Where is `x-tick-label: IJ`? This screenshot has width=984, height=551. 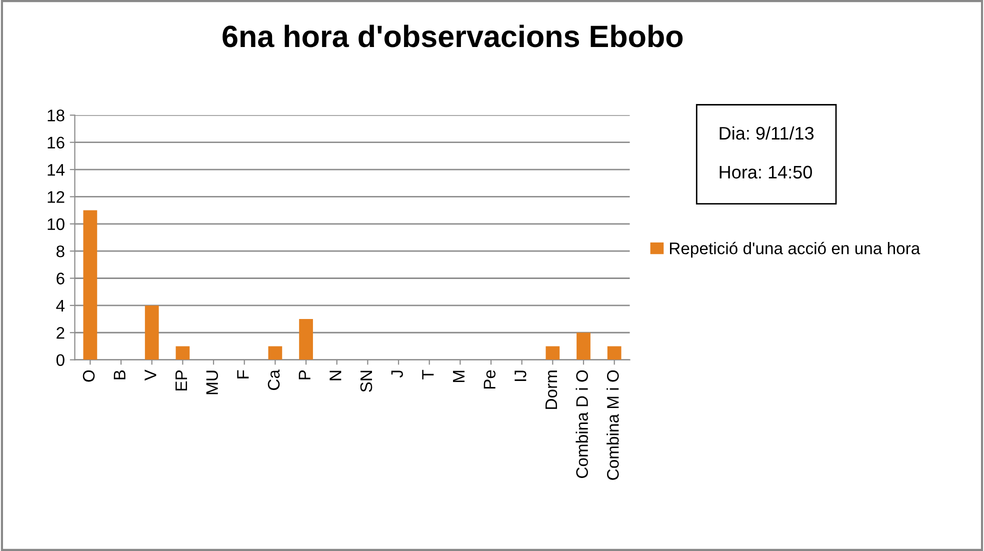
x-tick-label: IJ is located at coordinates (520, 375).